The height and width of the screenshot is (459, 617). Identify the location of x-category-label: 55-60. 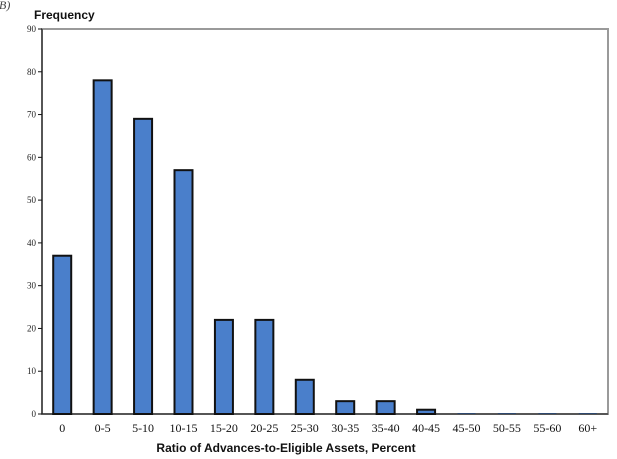
(547, 428).